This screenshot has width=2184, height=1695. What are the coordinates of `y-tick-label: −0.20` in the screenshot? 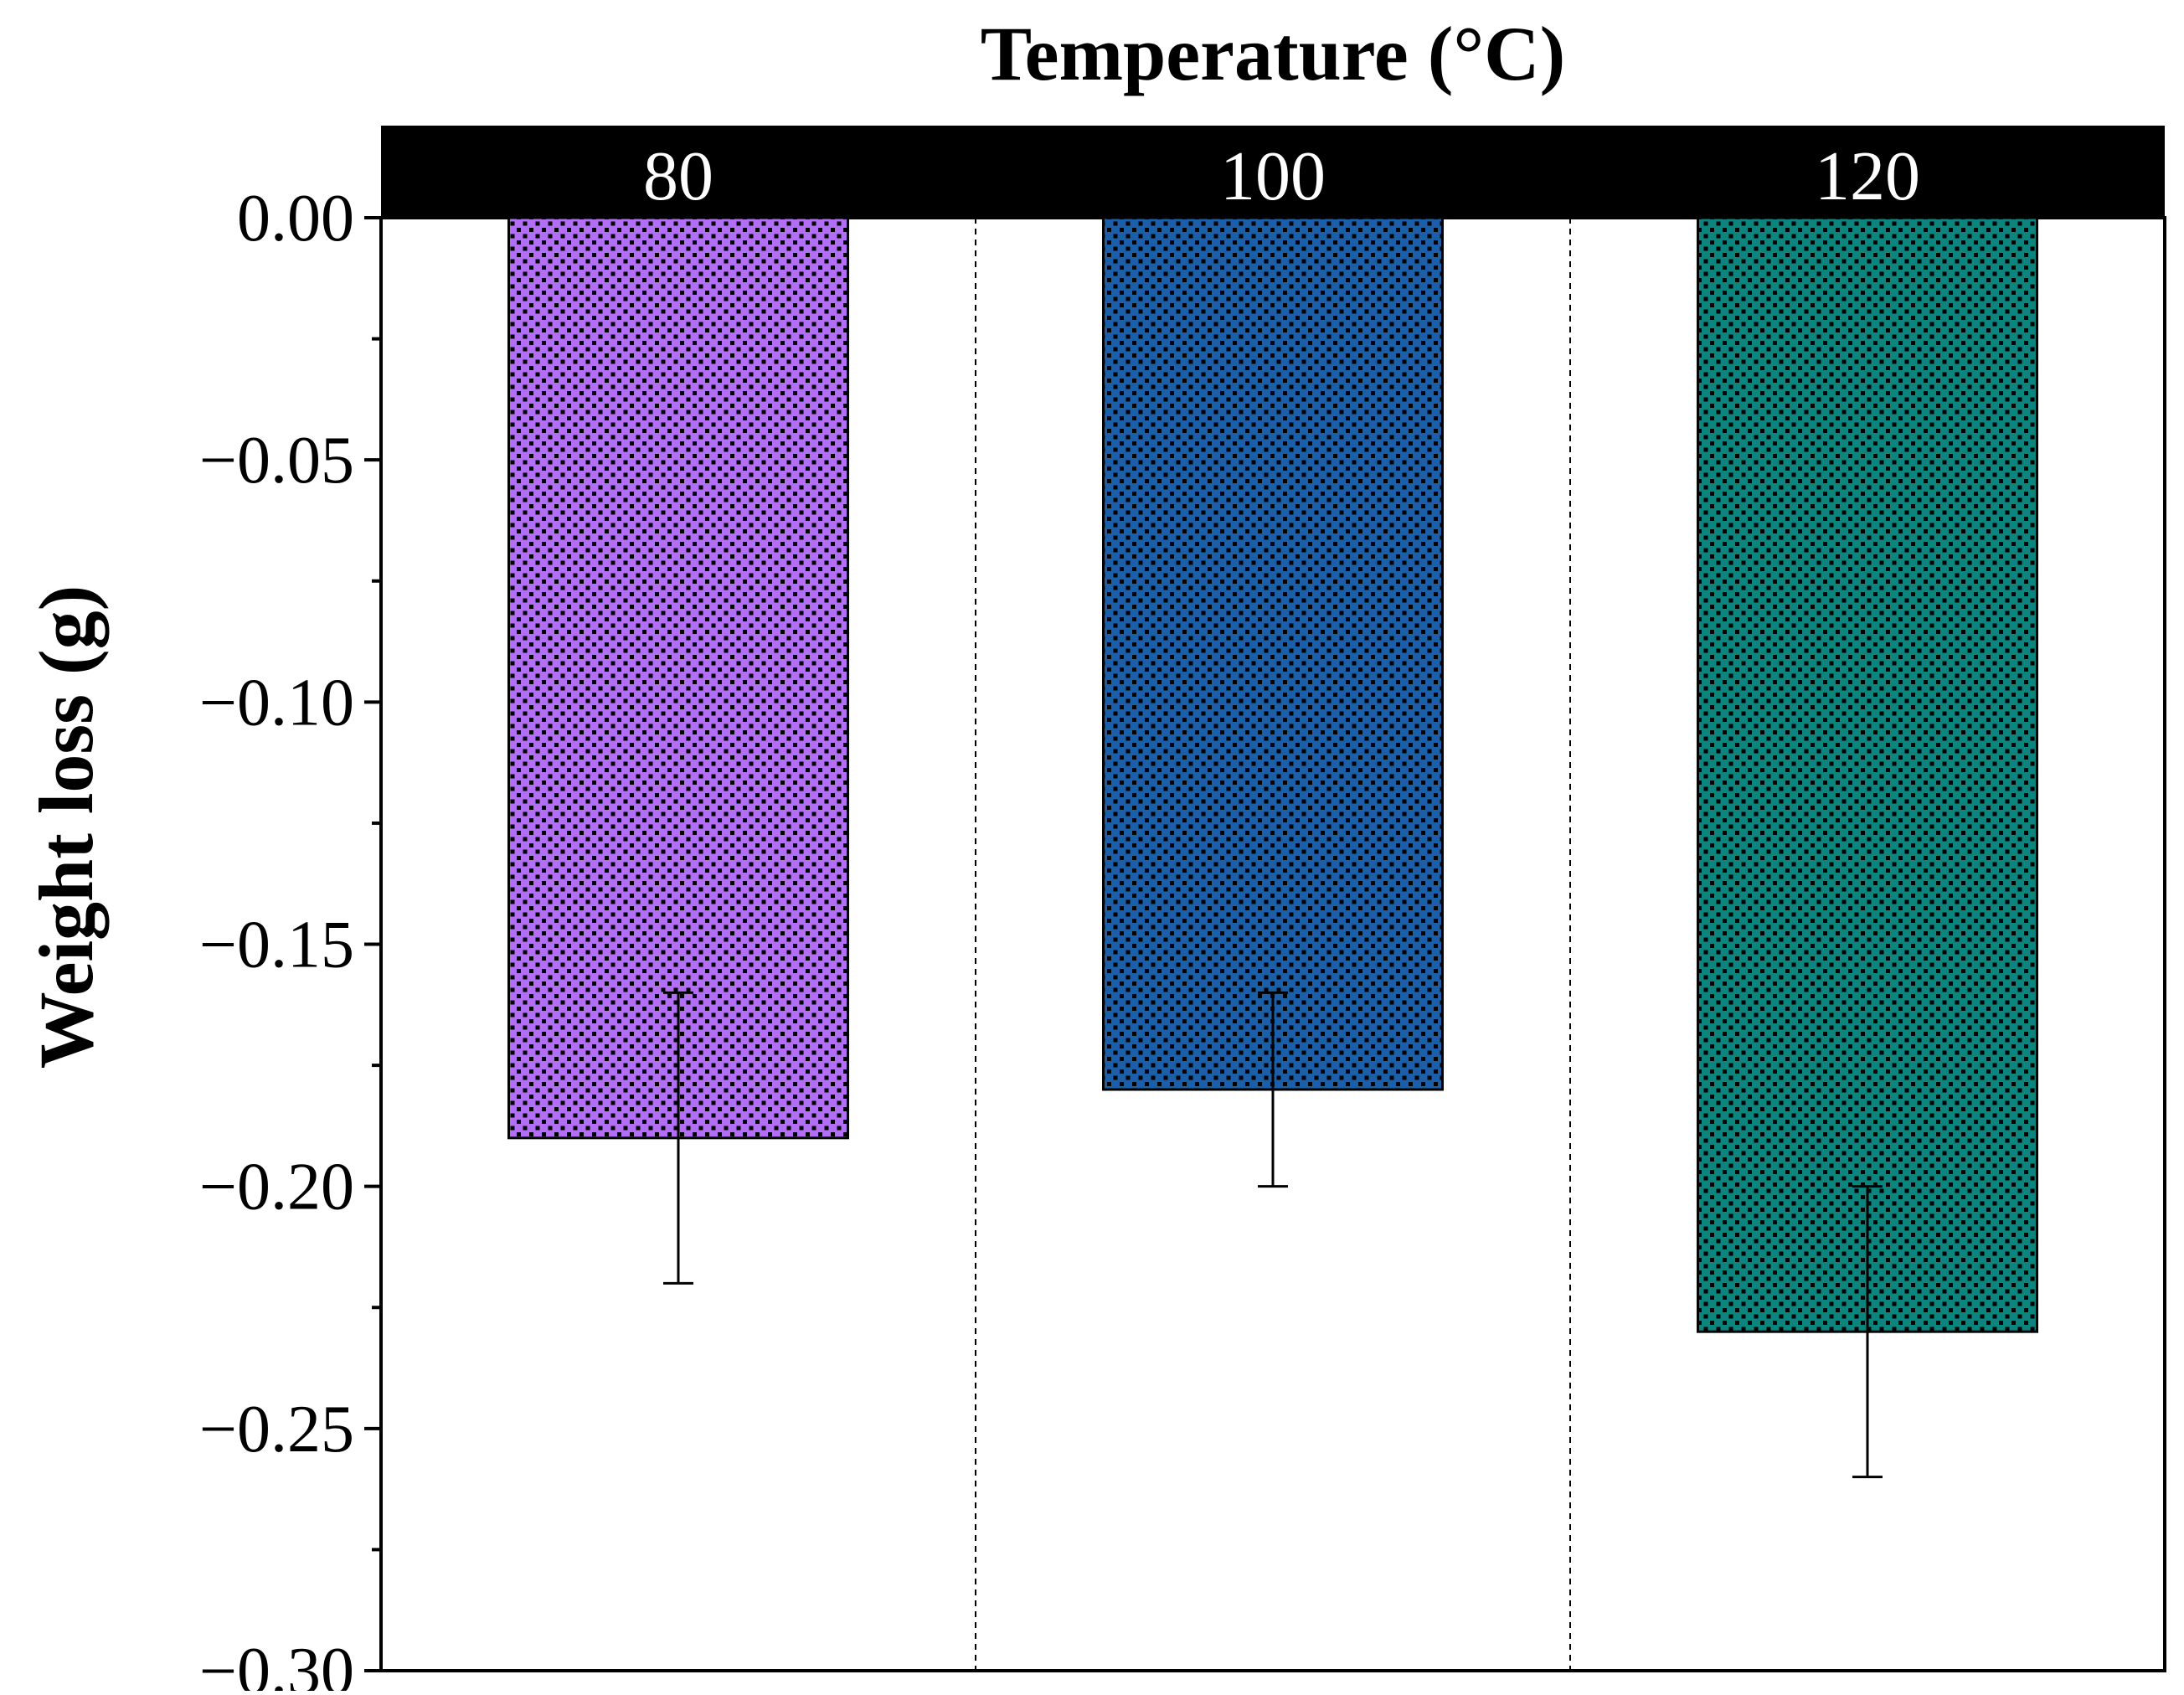 It's located at (276, 1188).